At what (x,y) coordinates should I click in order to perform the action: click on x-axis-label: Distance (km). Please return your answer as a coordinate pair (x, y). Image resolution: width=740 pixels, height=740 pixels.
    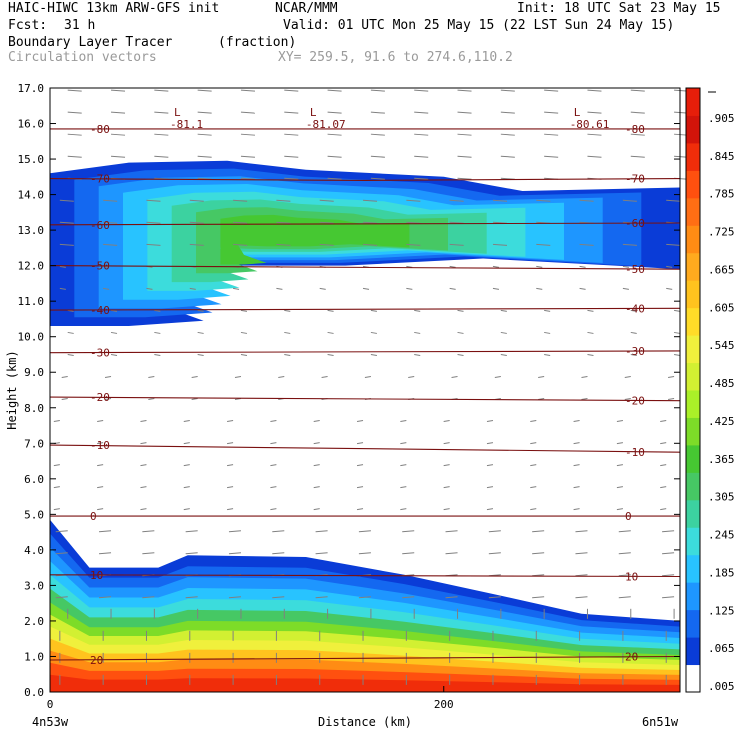
    Looking at the image, I should click on (365, 722).